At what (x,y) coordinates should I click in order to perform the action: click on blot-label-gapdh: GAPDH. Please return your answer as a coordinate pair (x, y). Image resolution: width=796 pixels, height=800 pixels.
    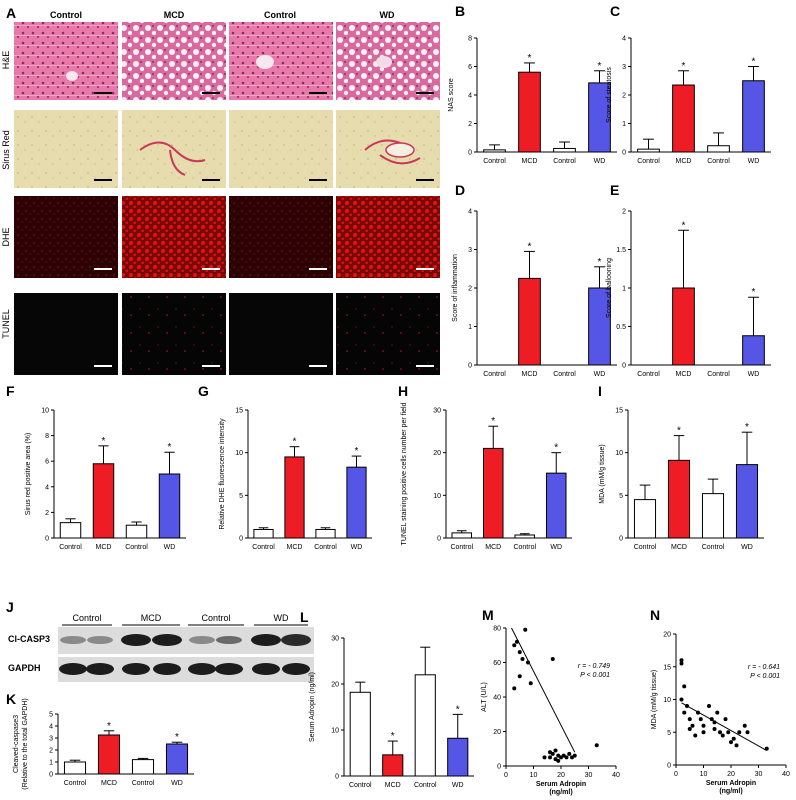
    Looking at the image, I should click on (24, 668).